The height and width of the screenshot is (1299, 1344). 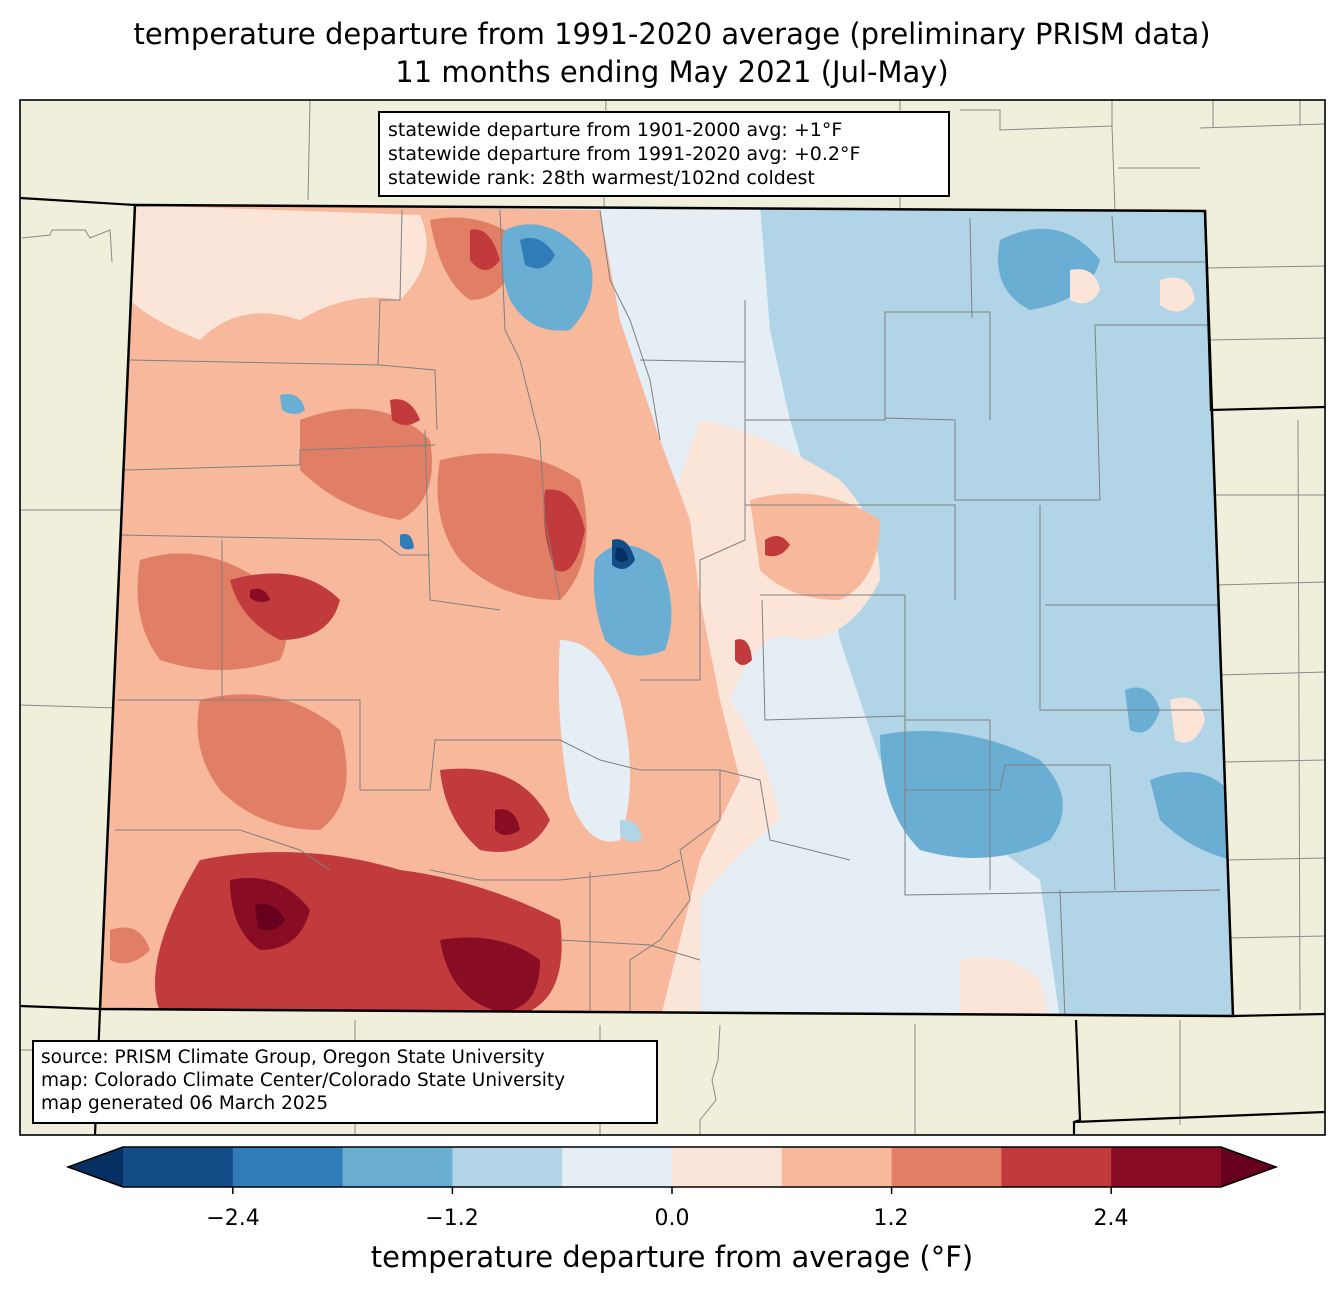 I want to click on colorbar-tick-label: −2.4, so click(x=233, y=1218).